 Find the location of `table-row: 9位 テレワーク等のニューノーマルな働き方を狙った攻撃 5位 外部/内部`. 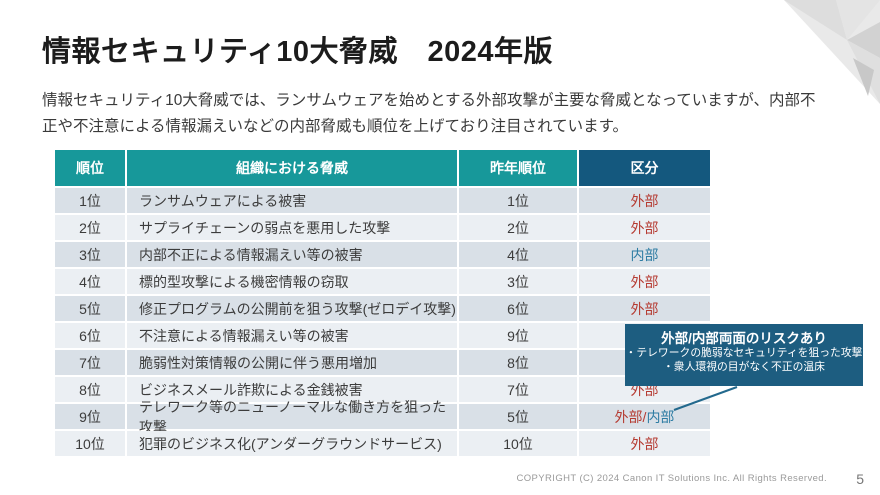

table-row: 9位 テレワーク等のニューノーマルな働き方を狙った攻撃 5位 外部/内部 is located at coordinates (382, 417).